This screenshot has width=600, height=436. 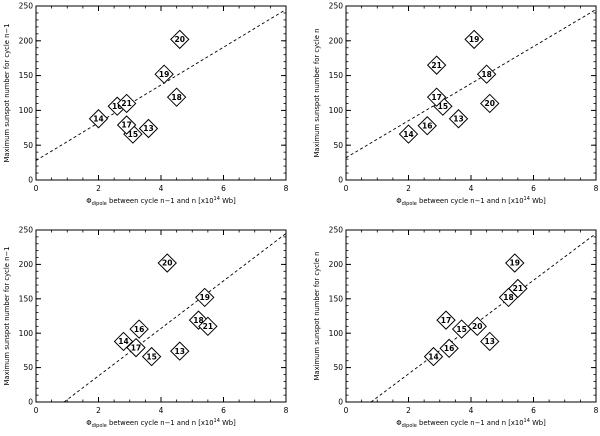 What do you see at coordinates (317, 93) in the screenshot?
I see `y-axis-title: Maximum sunspot number for cycle n` at bounding box center [317, 93].